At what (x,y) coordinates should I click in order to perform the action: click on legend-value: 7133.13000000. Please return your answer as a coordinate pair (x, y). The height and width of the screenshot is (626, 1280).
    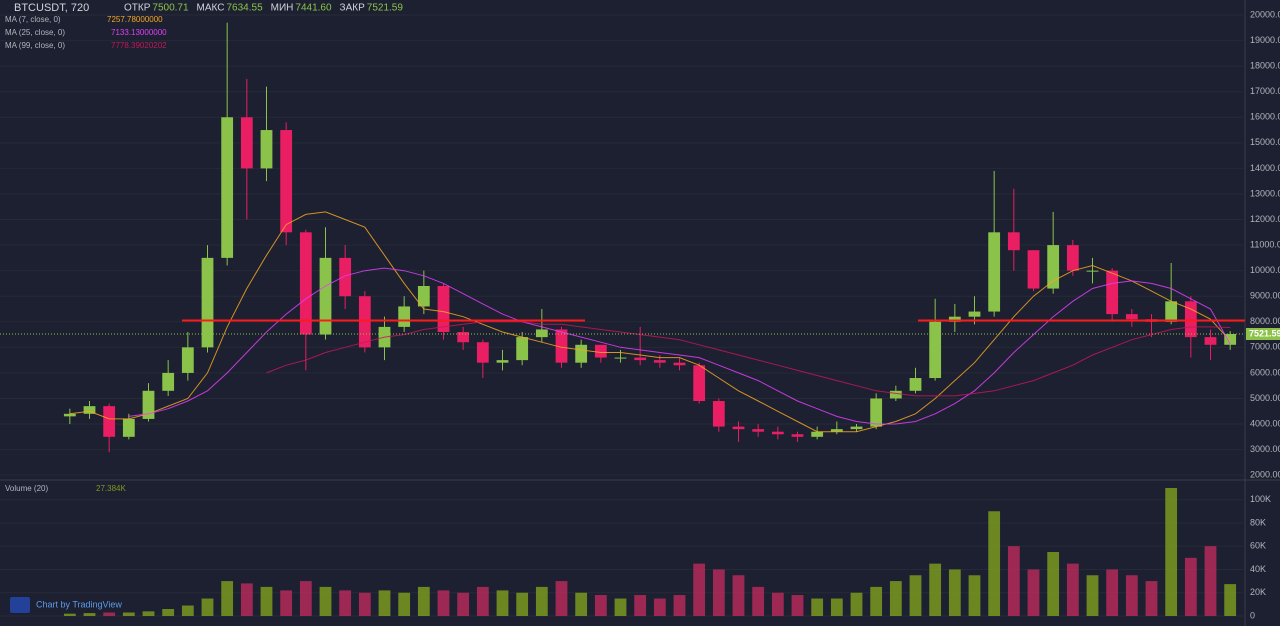
    Looking at the image, I should click on (139, 32).